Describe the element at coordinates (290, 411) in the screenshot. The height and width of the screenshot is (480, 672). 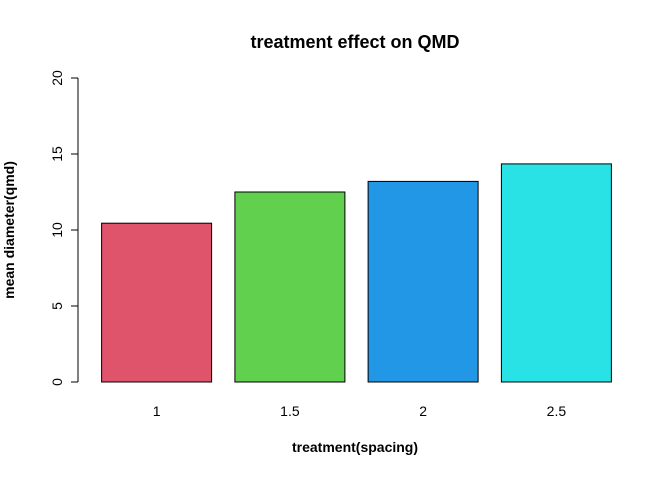
I see `x-tick-label: 1.5` at that location.